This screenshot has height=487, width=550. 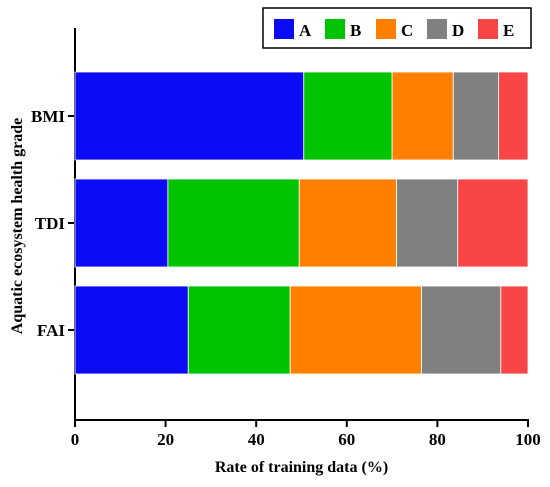 What do you see at coordinates (355, 30) in the screenshot?
I see `legend-label-b: B` at bounding box center [355, 30].